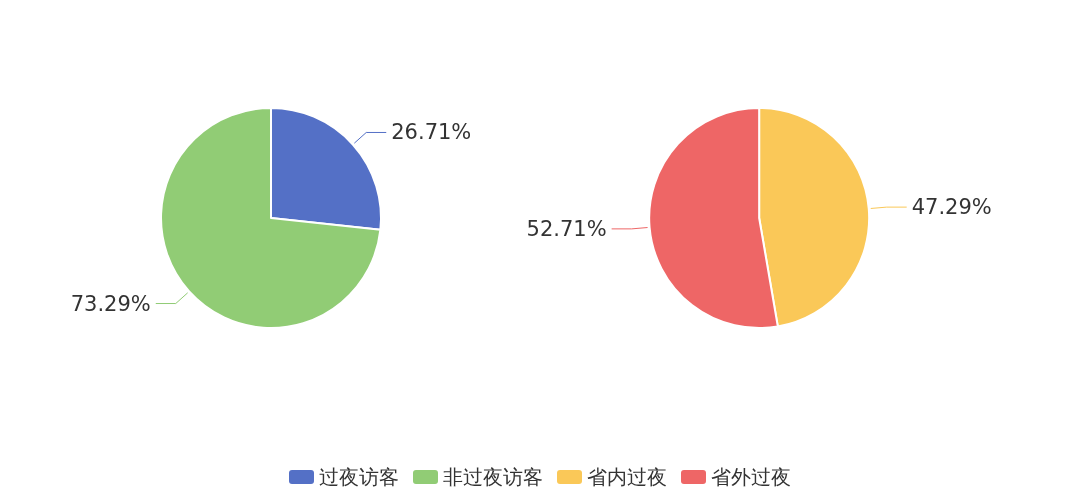 This screenshot has height=496, width=1080. I want to click on data-label: 47.29%, so click(951, 207).